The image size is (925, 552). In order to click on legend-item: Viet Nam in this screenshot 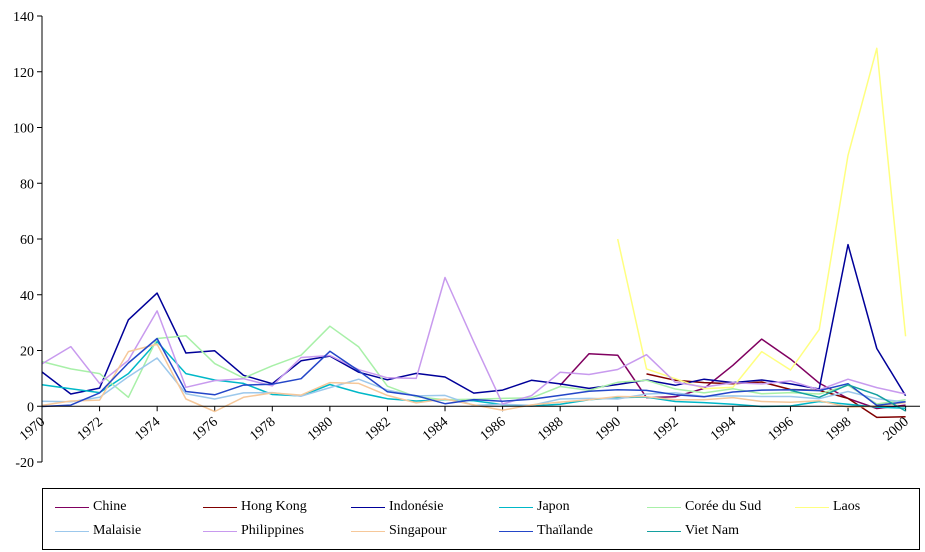, I will do `click(693, 531)`.